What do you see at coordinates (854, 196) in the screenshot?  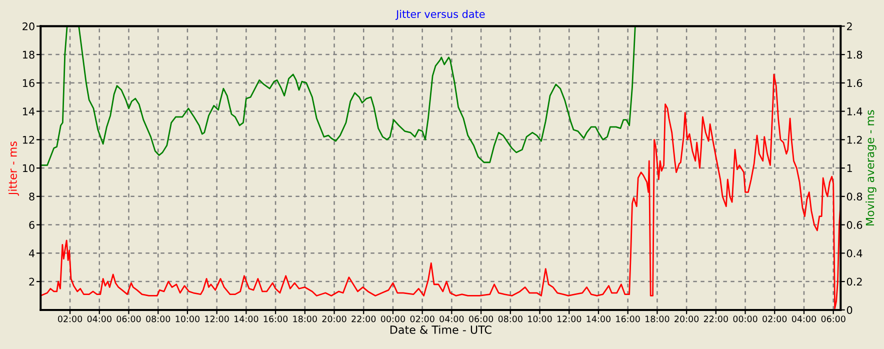 I see `y2-tick-label: 0.8` at bounding box center [854, 196].